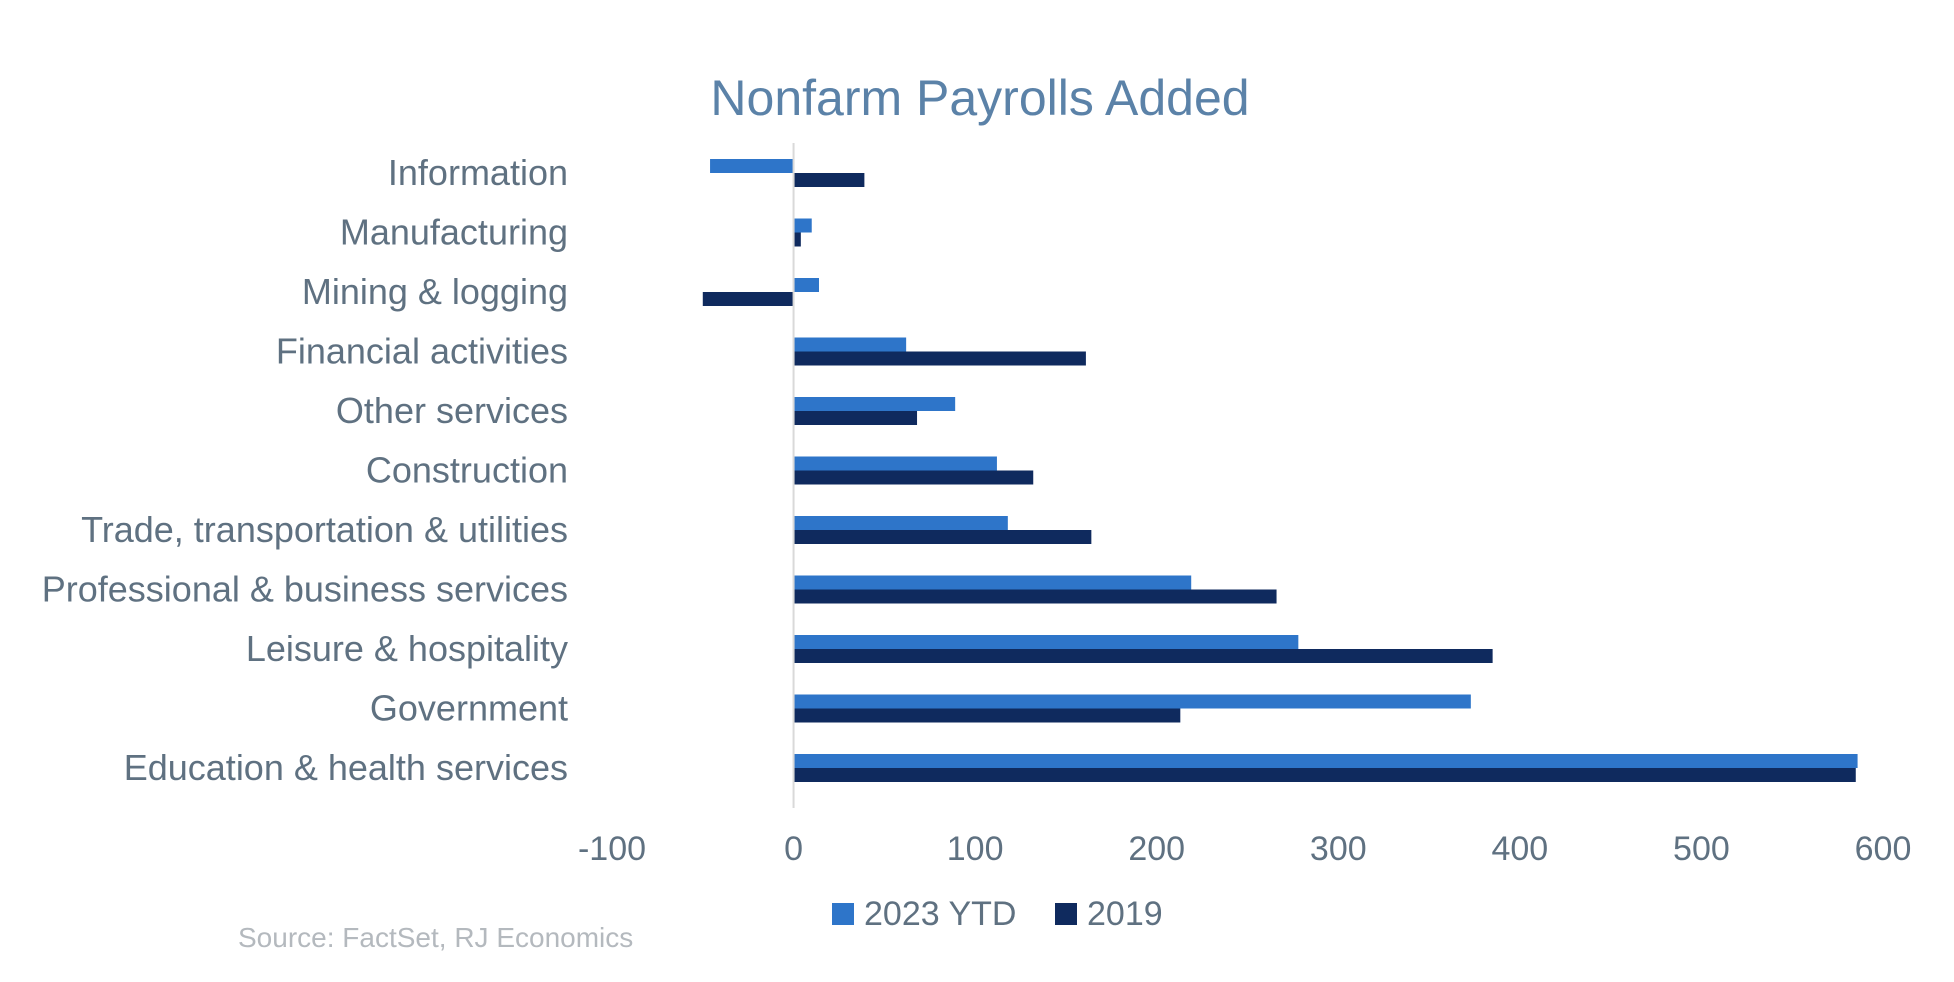  What do you see at coordinates (1883, 849) in the screenshot?
I see `x-tick-label: 600` at bounding box center [1883, 849].